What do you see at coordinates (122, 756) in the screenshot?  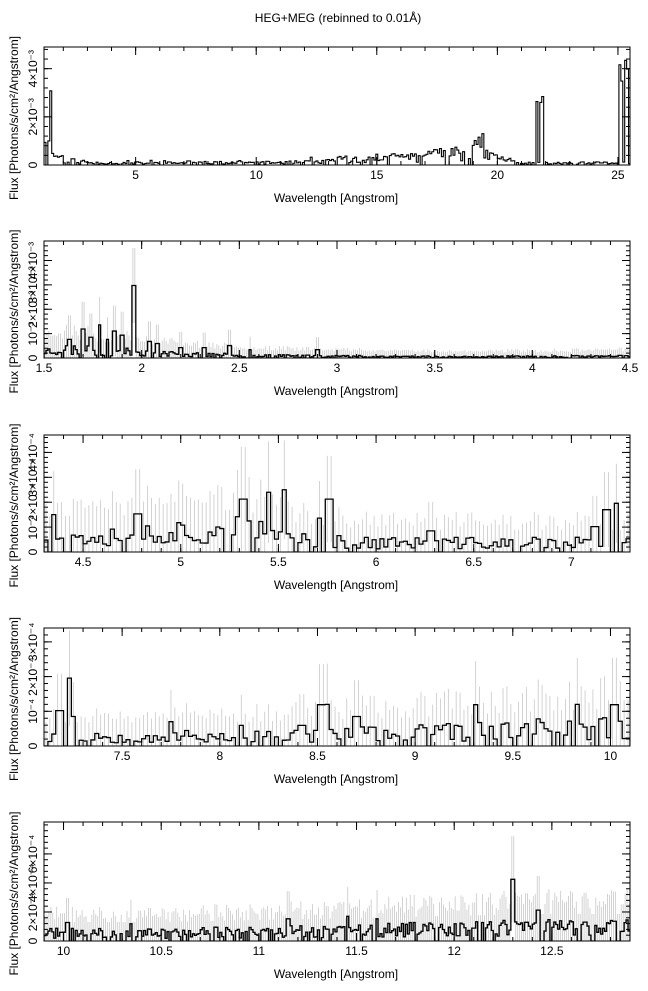 I see `x-tick-label: 7.5` at bounding box center [122, 756].